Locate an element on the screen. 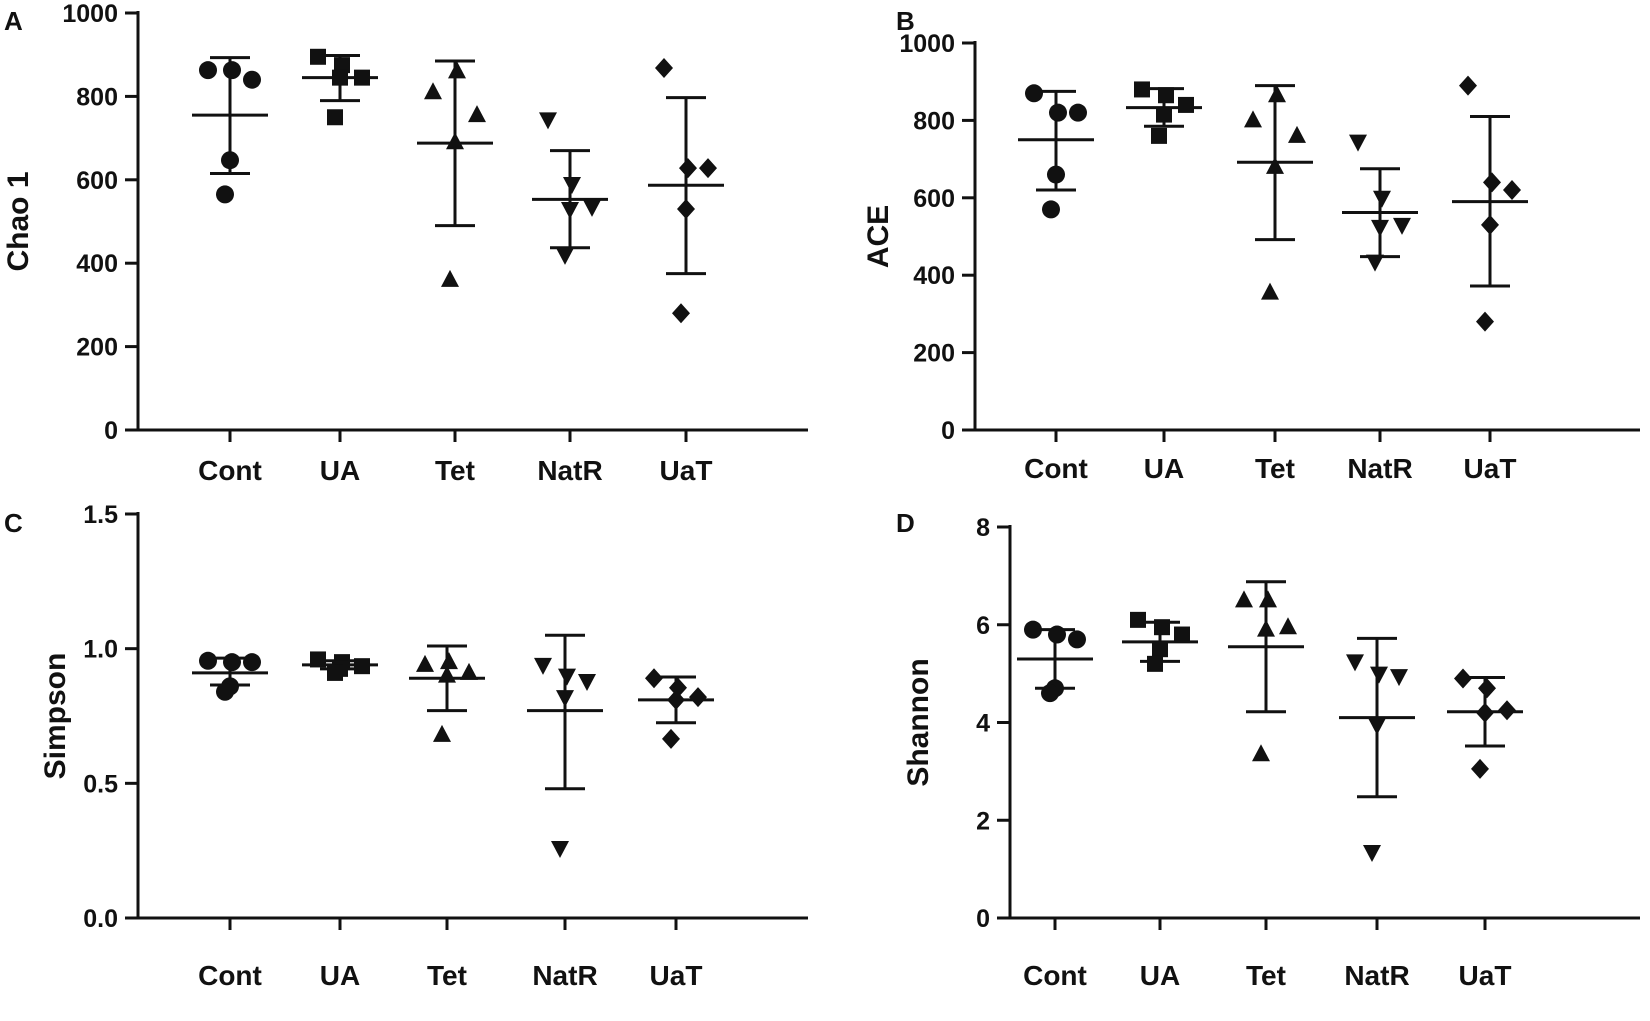  y-tick-label: 2 is located at coordinates (983, 821).